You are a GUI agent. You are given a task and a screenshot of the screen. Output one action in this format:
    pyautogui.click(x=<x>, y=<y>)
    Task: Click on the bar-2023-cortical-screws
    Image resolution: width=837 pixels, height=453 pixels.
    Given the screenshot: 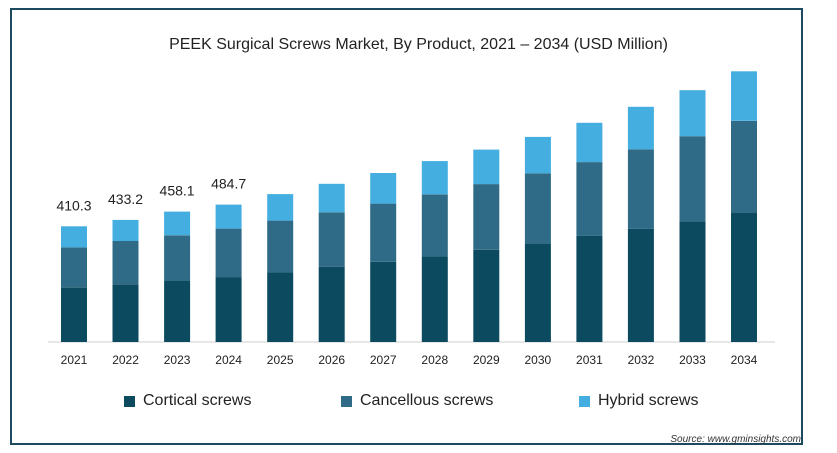 What is the action you would take?
    pyautogui.click(x=177, y=311)
    